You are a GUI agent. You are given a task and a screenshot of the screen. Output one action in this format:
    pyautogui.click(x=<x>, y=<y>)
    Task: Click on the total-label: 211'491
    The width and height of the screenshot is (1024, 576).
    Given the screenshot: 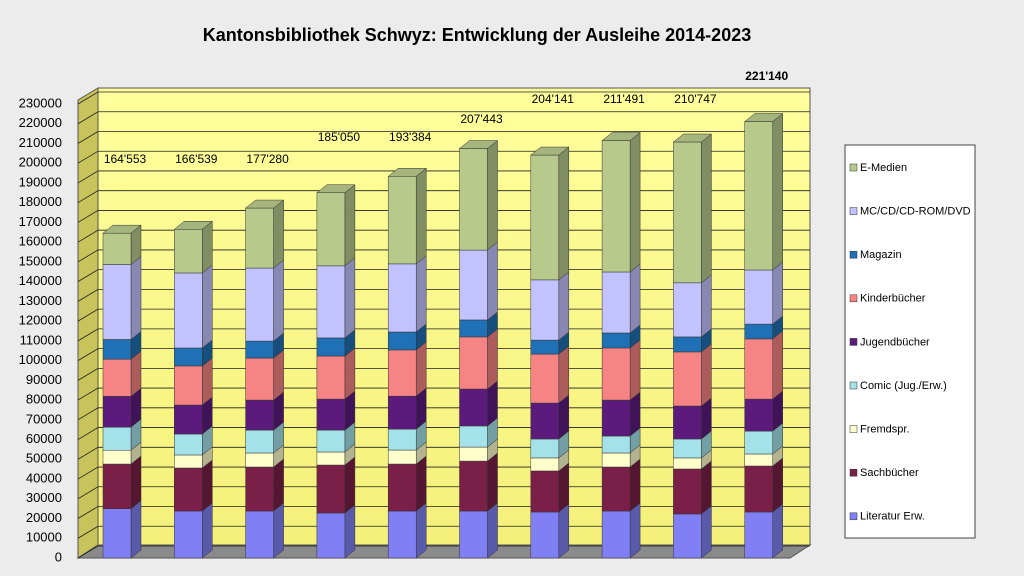 What is the action you would take?
    pyautogui.click(x=624, y=99)
    